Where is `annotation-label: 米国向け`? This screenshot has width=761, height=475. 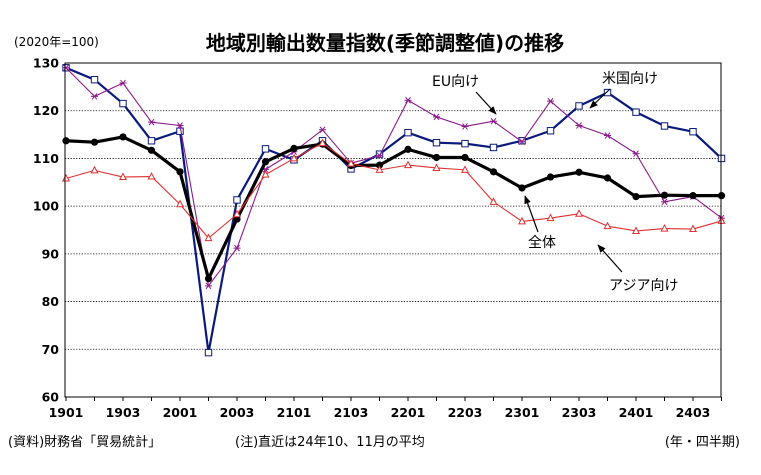
annotation-label: 米国向け is located at coordinates (630, 79).